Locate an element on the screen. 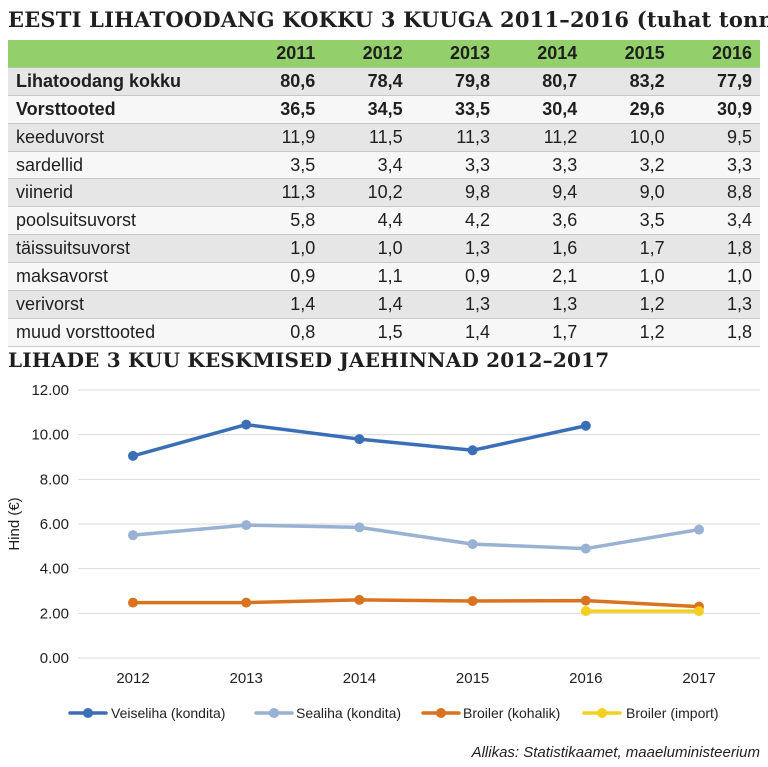  y-tick-label: 12.00 is located at coordinates (50, 390).